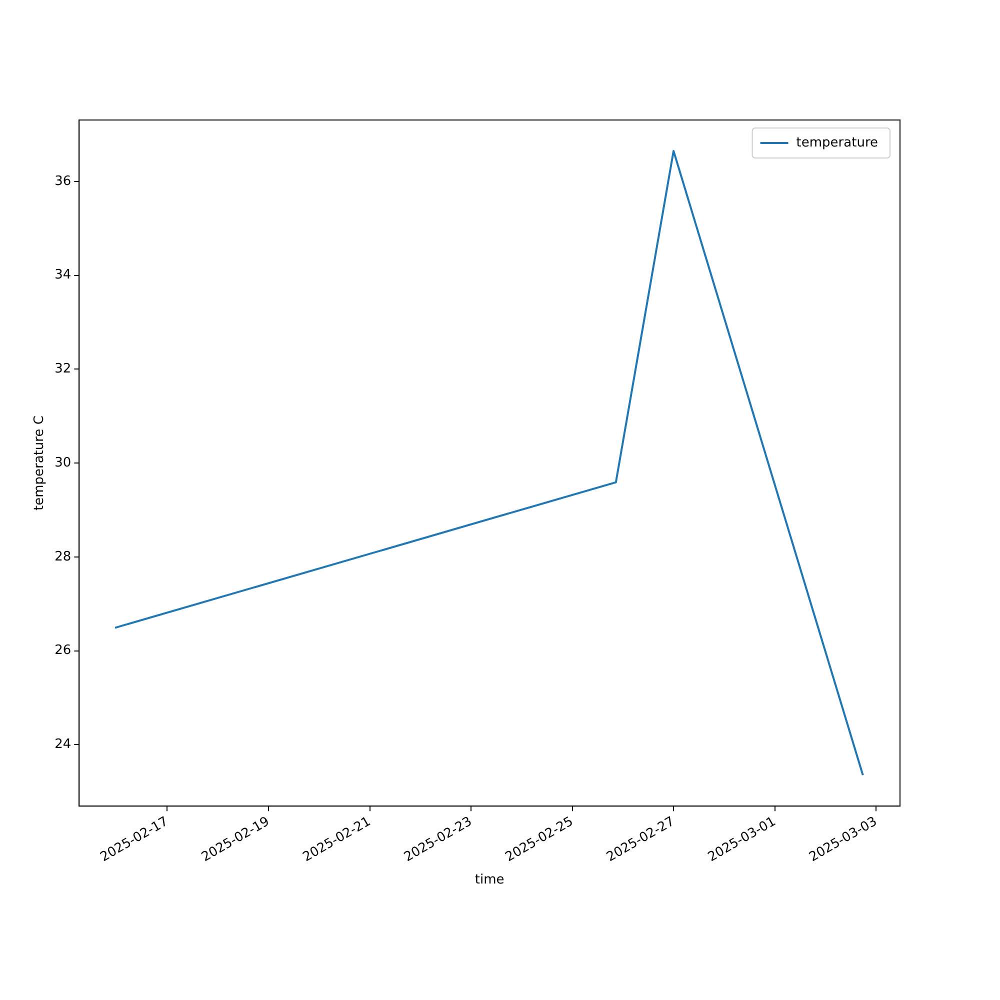  I want to click on y-axis-title: temperature C, so click(40, 463).